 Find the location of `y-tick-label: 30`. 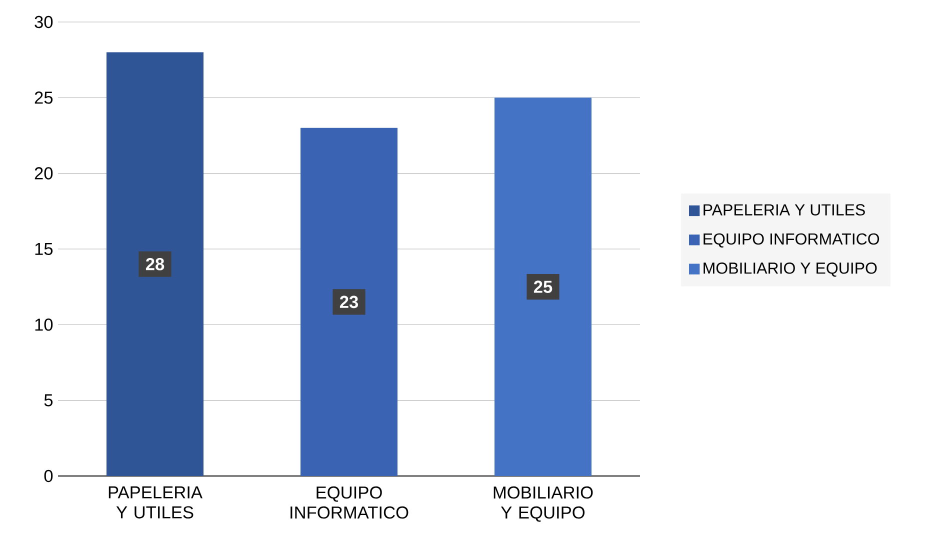

y-tick-label: 30 is located at coordinates (43, 22).